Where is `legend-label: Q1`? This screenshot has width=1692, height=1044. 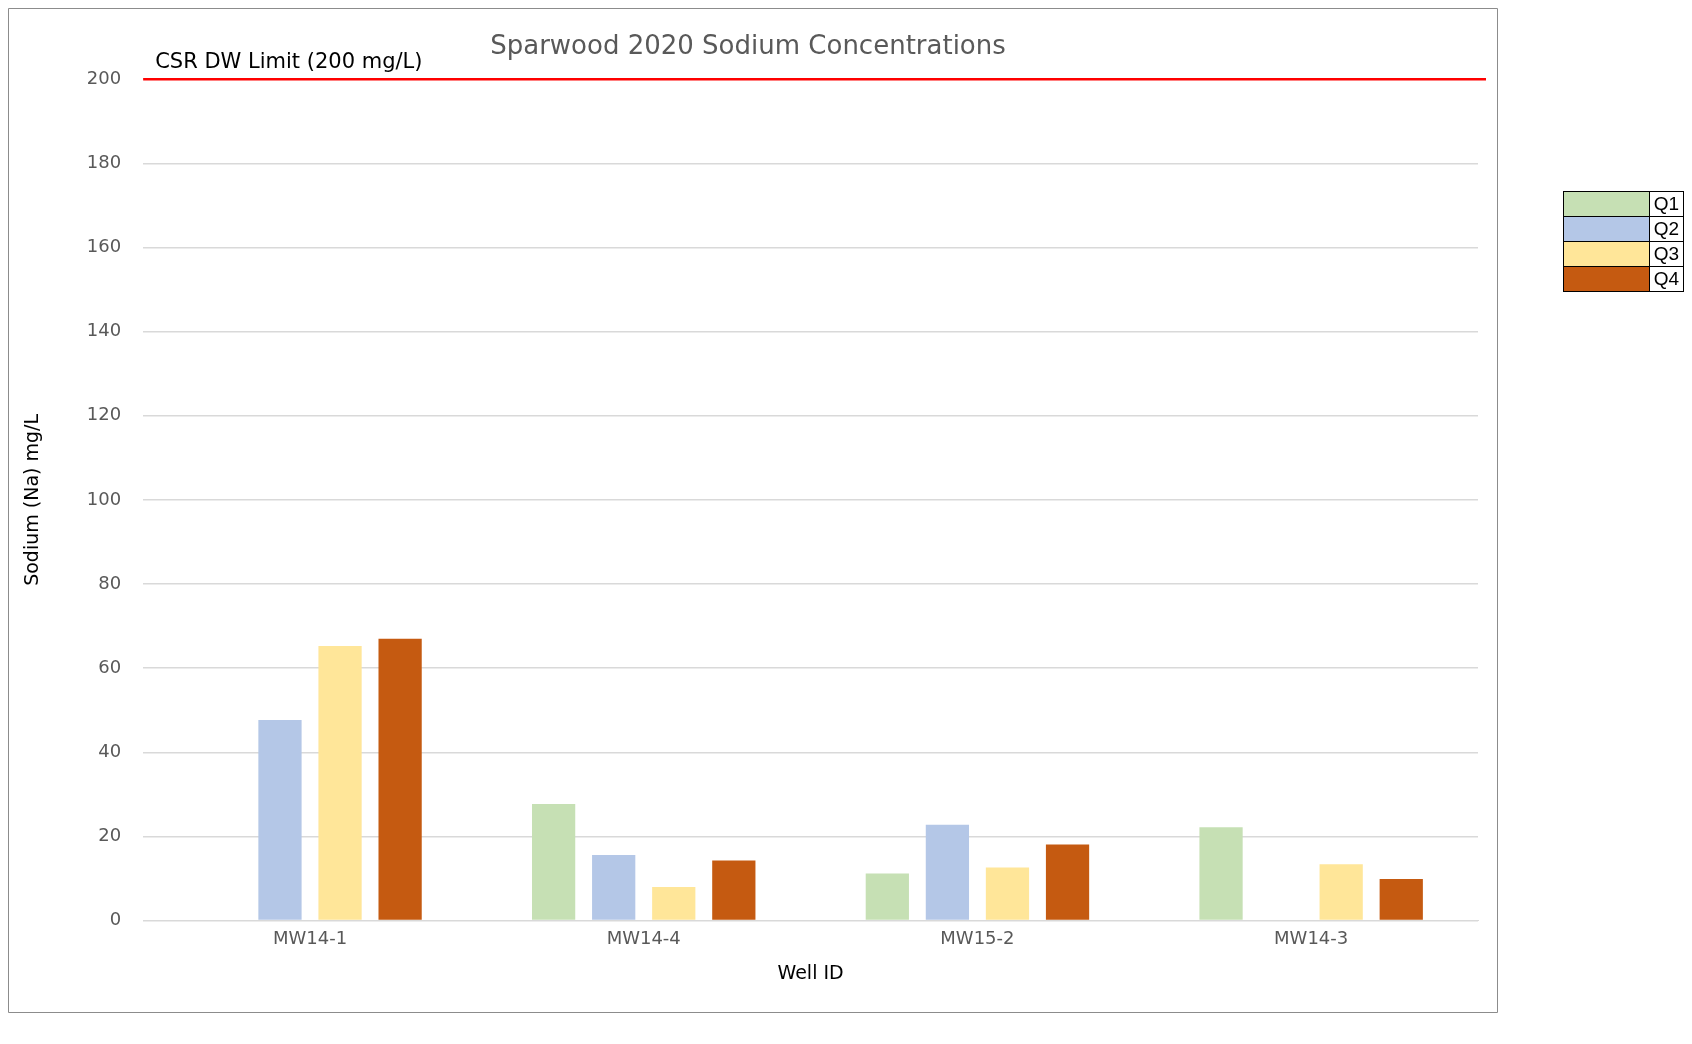
legend-label: Q1 is located at coordinates (1666, 204).